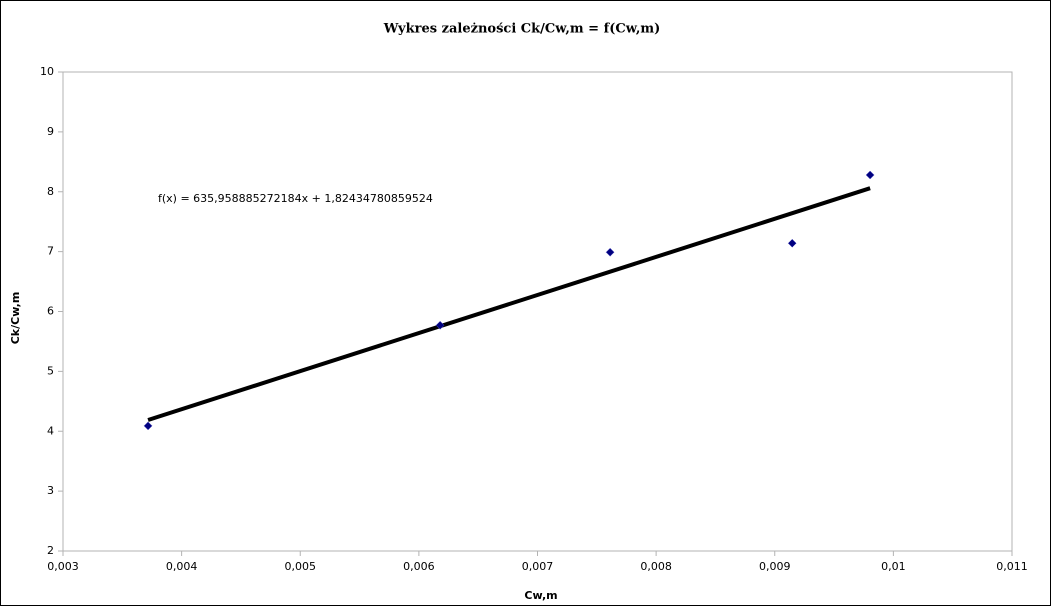 The height and width of the screenshot is (606, 1051). I want to click on x-tick-label: 0,004, so click(182, 566).